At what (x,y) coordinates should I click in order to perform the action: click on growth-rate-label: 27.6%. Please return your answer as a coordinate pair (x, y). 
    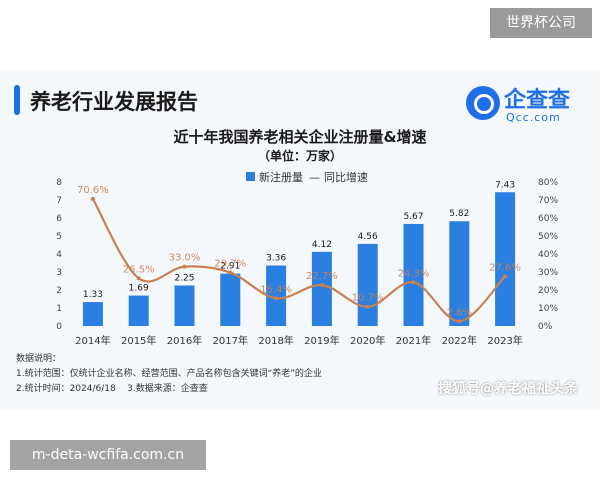
    Looking at the image, I should click on (505, 267).